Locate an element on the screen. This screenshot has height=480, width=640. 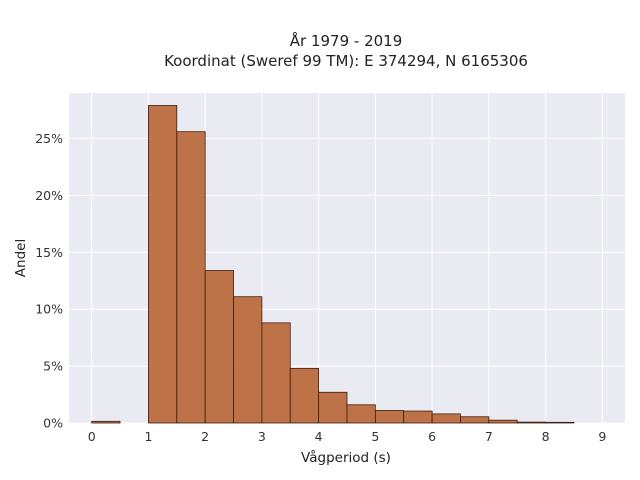
x-tick-label-7: 7 is located at coordinates (489, 436).